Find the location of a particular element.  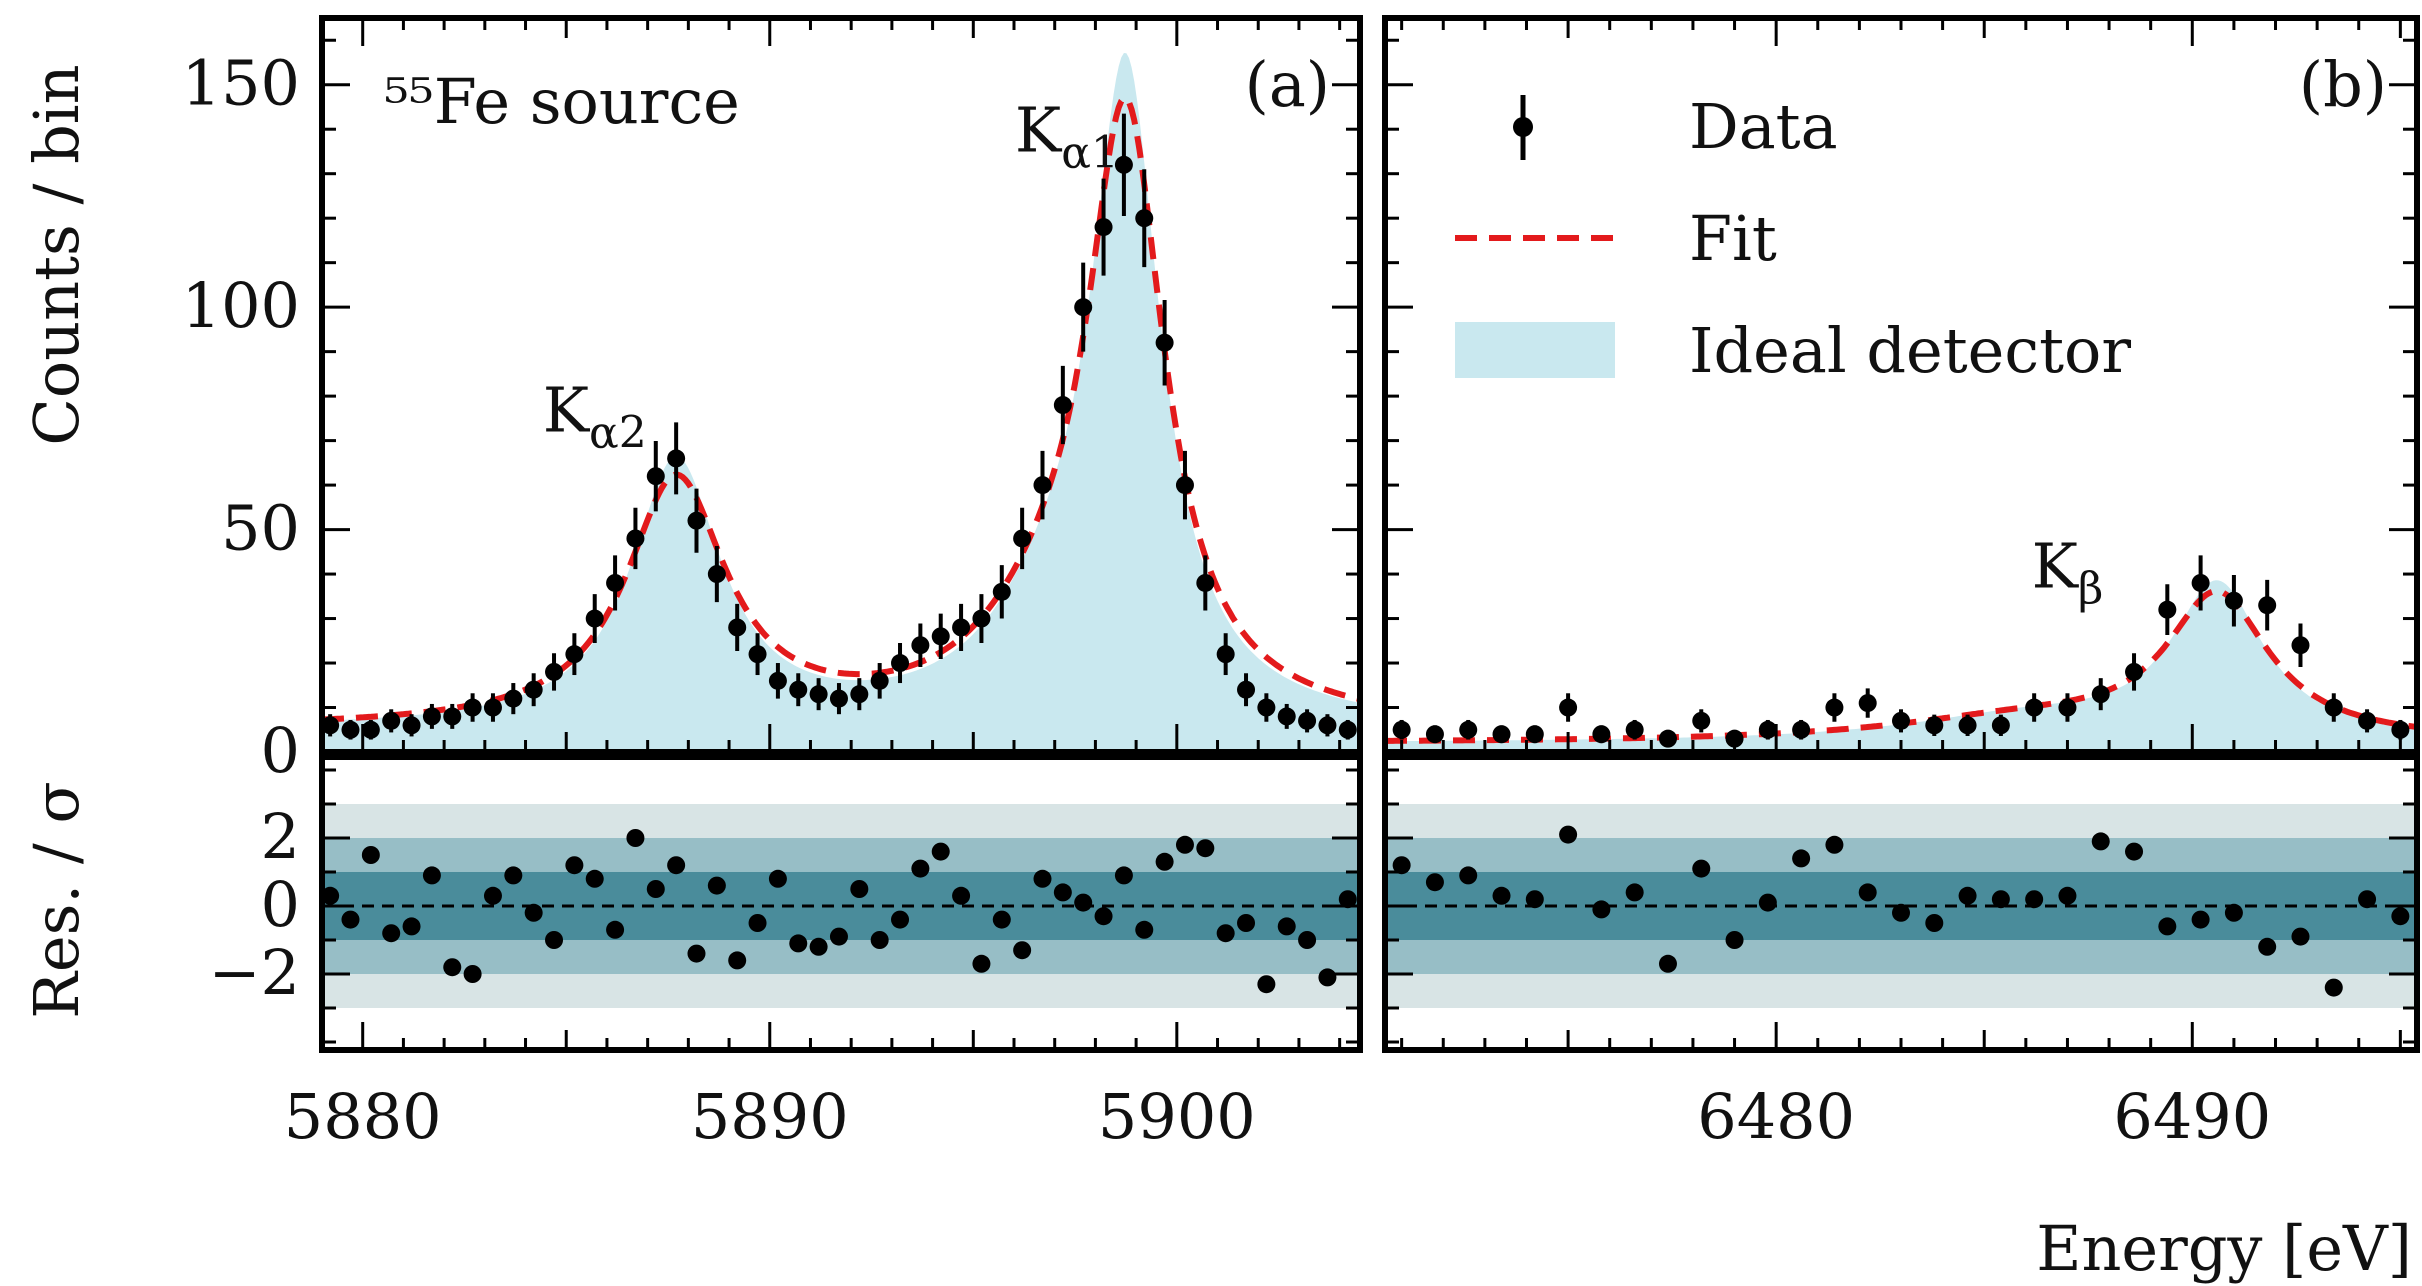

legend-ideal-swatch is located at coordinates (1535, 350).